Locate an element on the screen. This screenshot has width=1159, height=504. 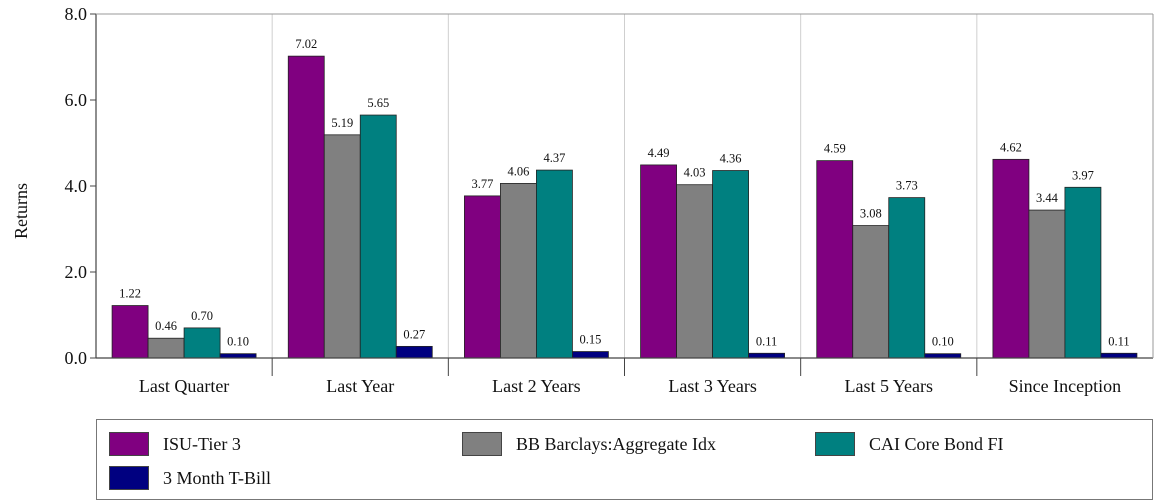
bar-value-label: 4.62 is located at coordinates (1011, 147).